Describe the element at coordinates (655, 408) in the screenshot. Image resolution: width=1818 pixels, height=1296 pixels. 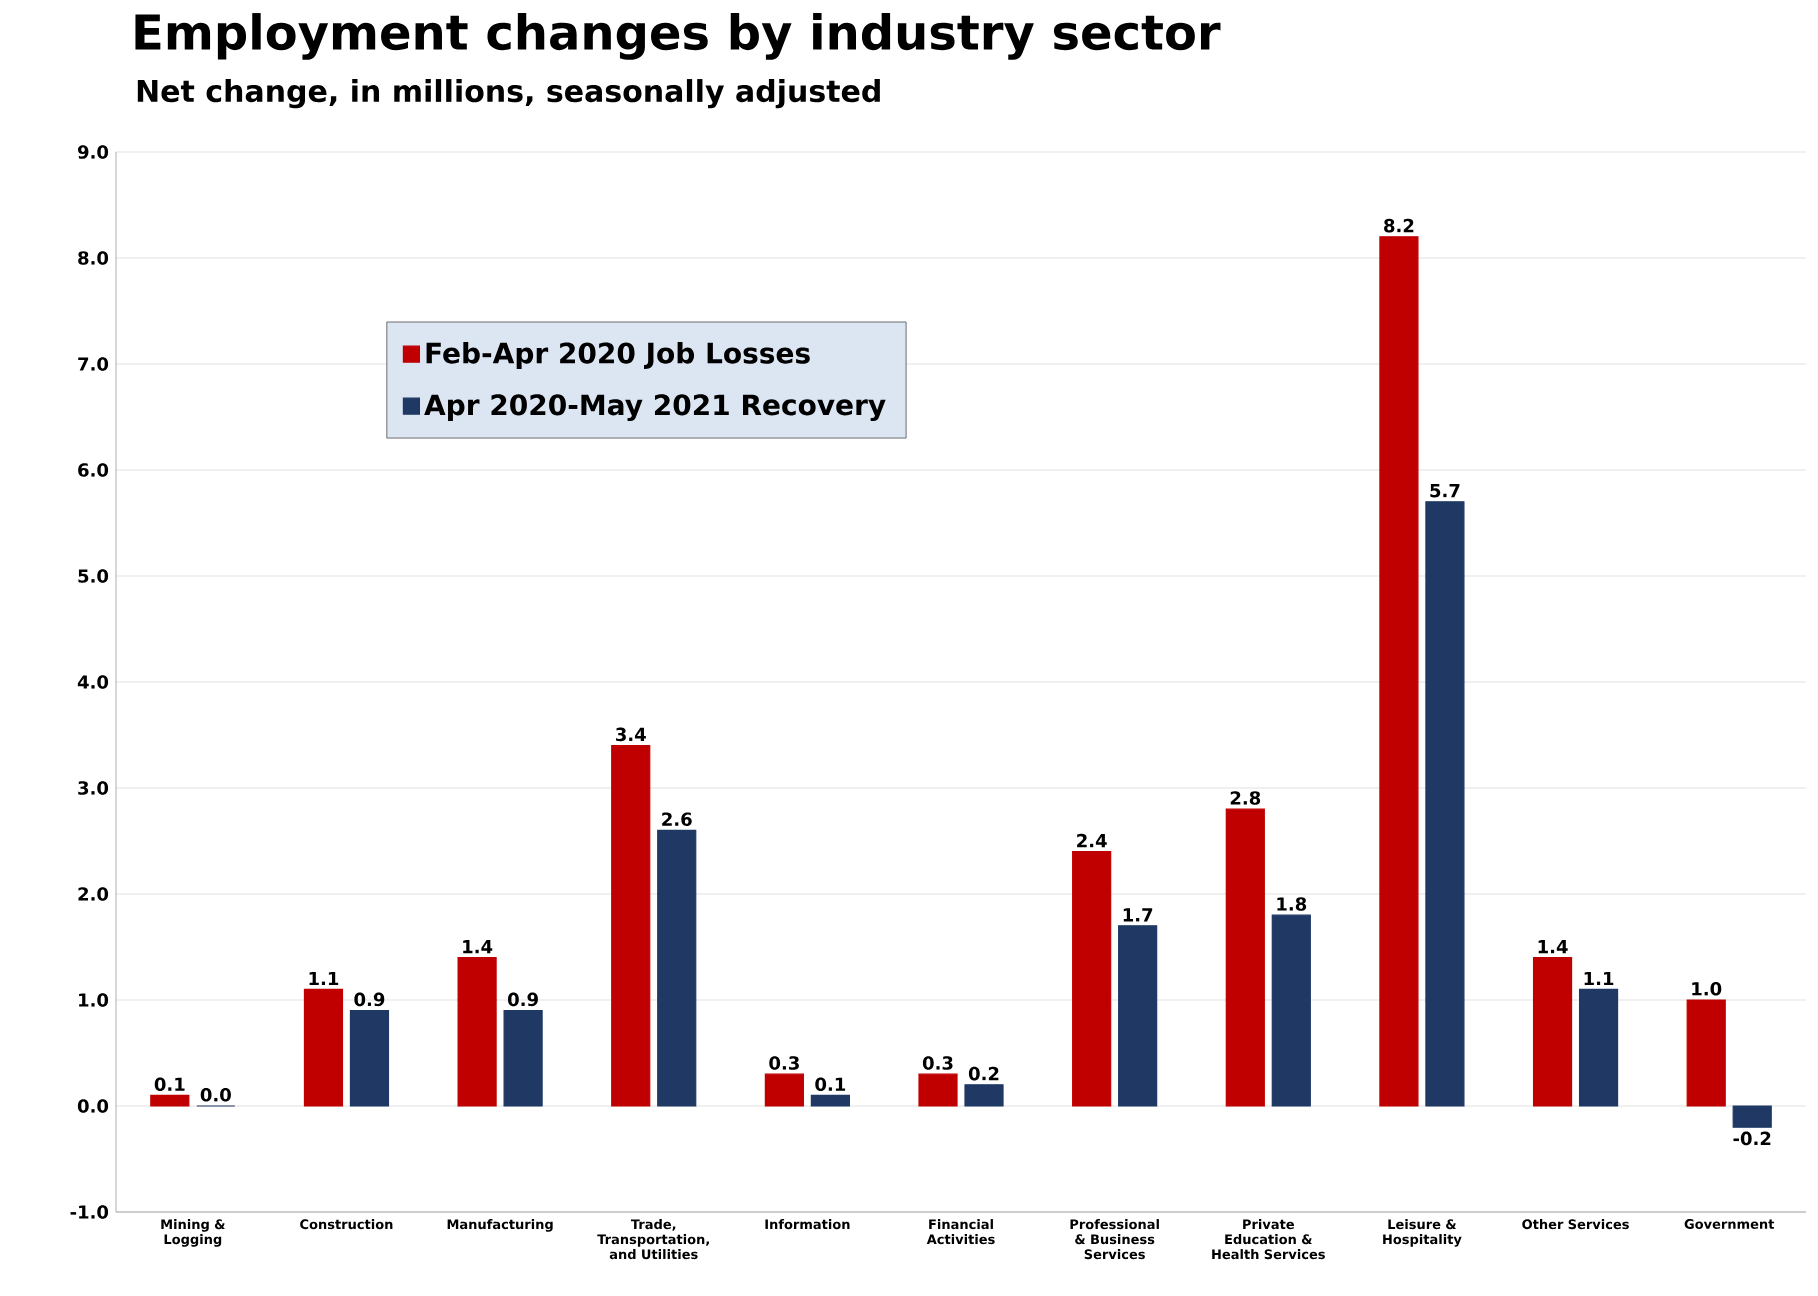
I see `legend-label: Apr 2020-May 2021 Recovery` at that location.